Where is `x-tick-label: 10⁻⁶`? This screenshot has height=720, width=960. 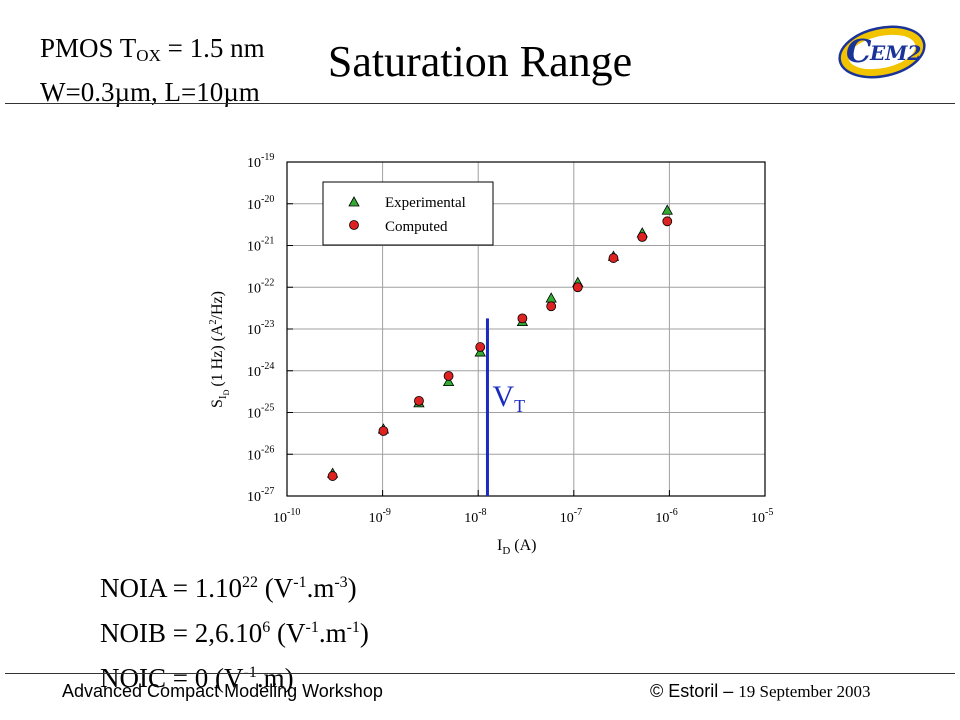
x-tick-label: 10⁻⁶ is located at coordinates (666, 516).